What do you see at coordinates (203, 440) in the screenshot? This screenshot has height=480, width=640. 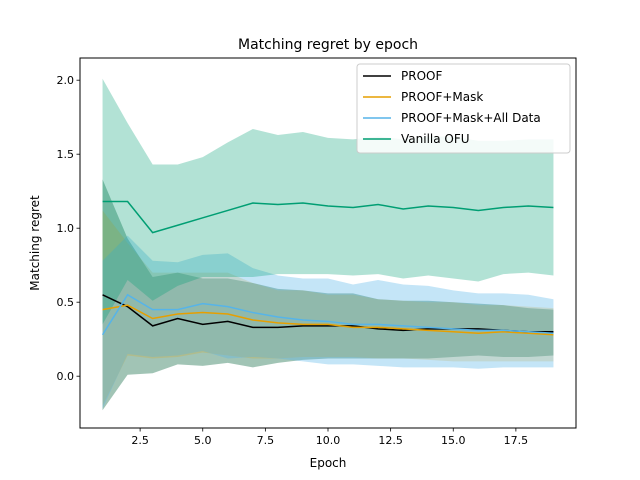 I see `x-tick-label: 5.0` at bounding box center [203, 440].